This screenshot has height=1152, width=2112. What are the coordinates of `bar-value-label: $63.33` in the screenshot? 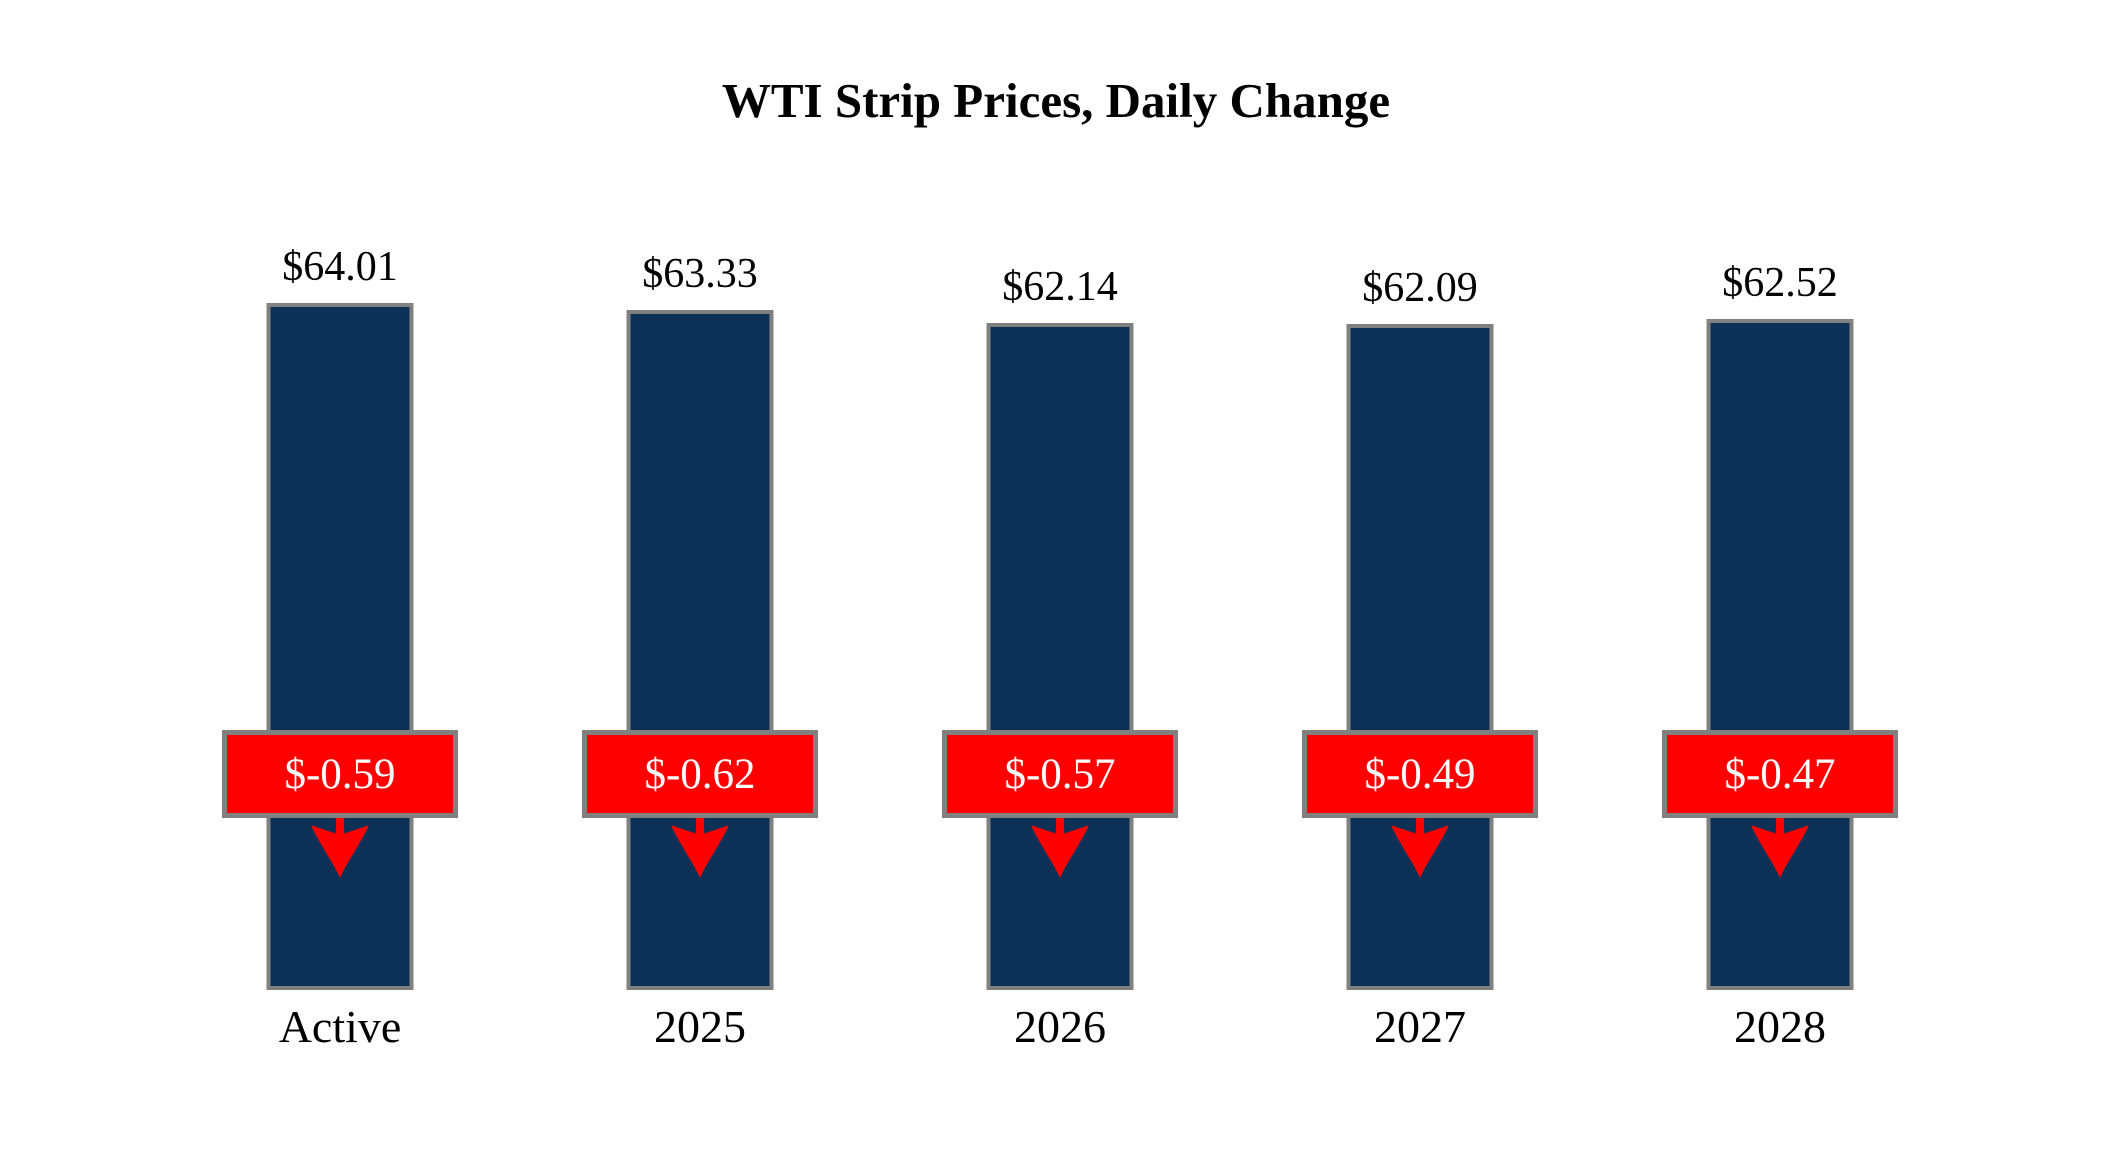 It's located at (700, 274).